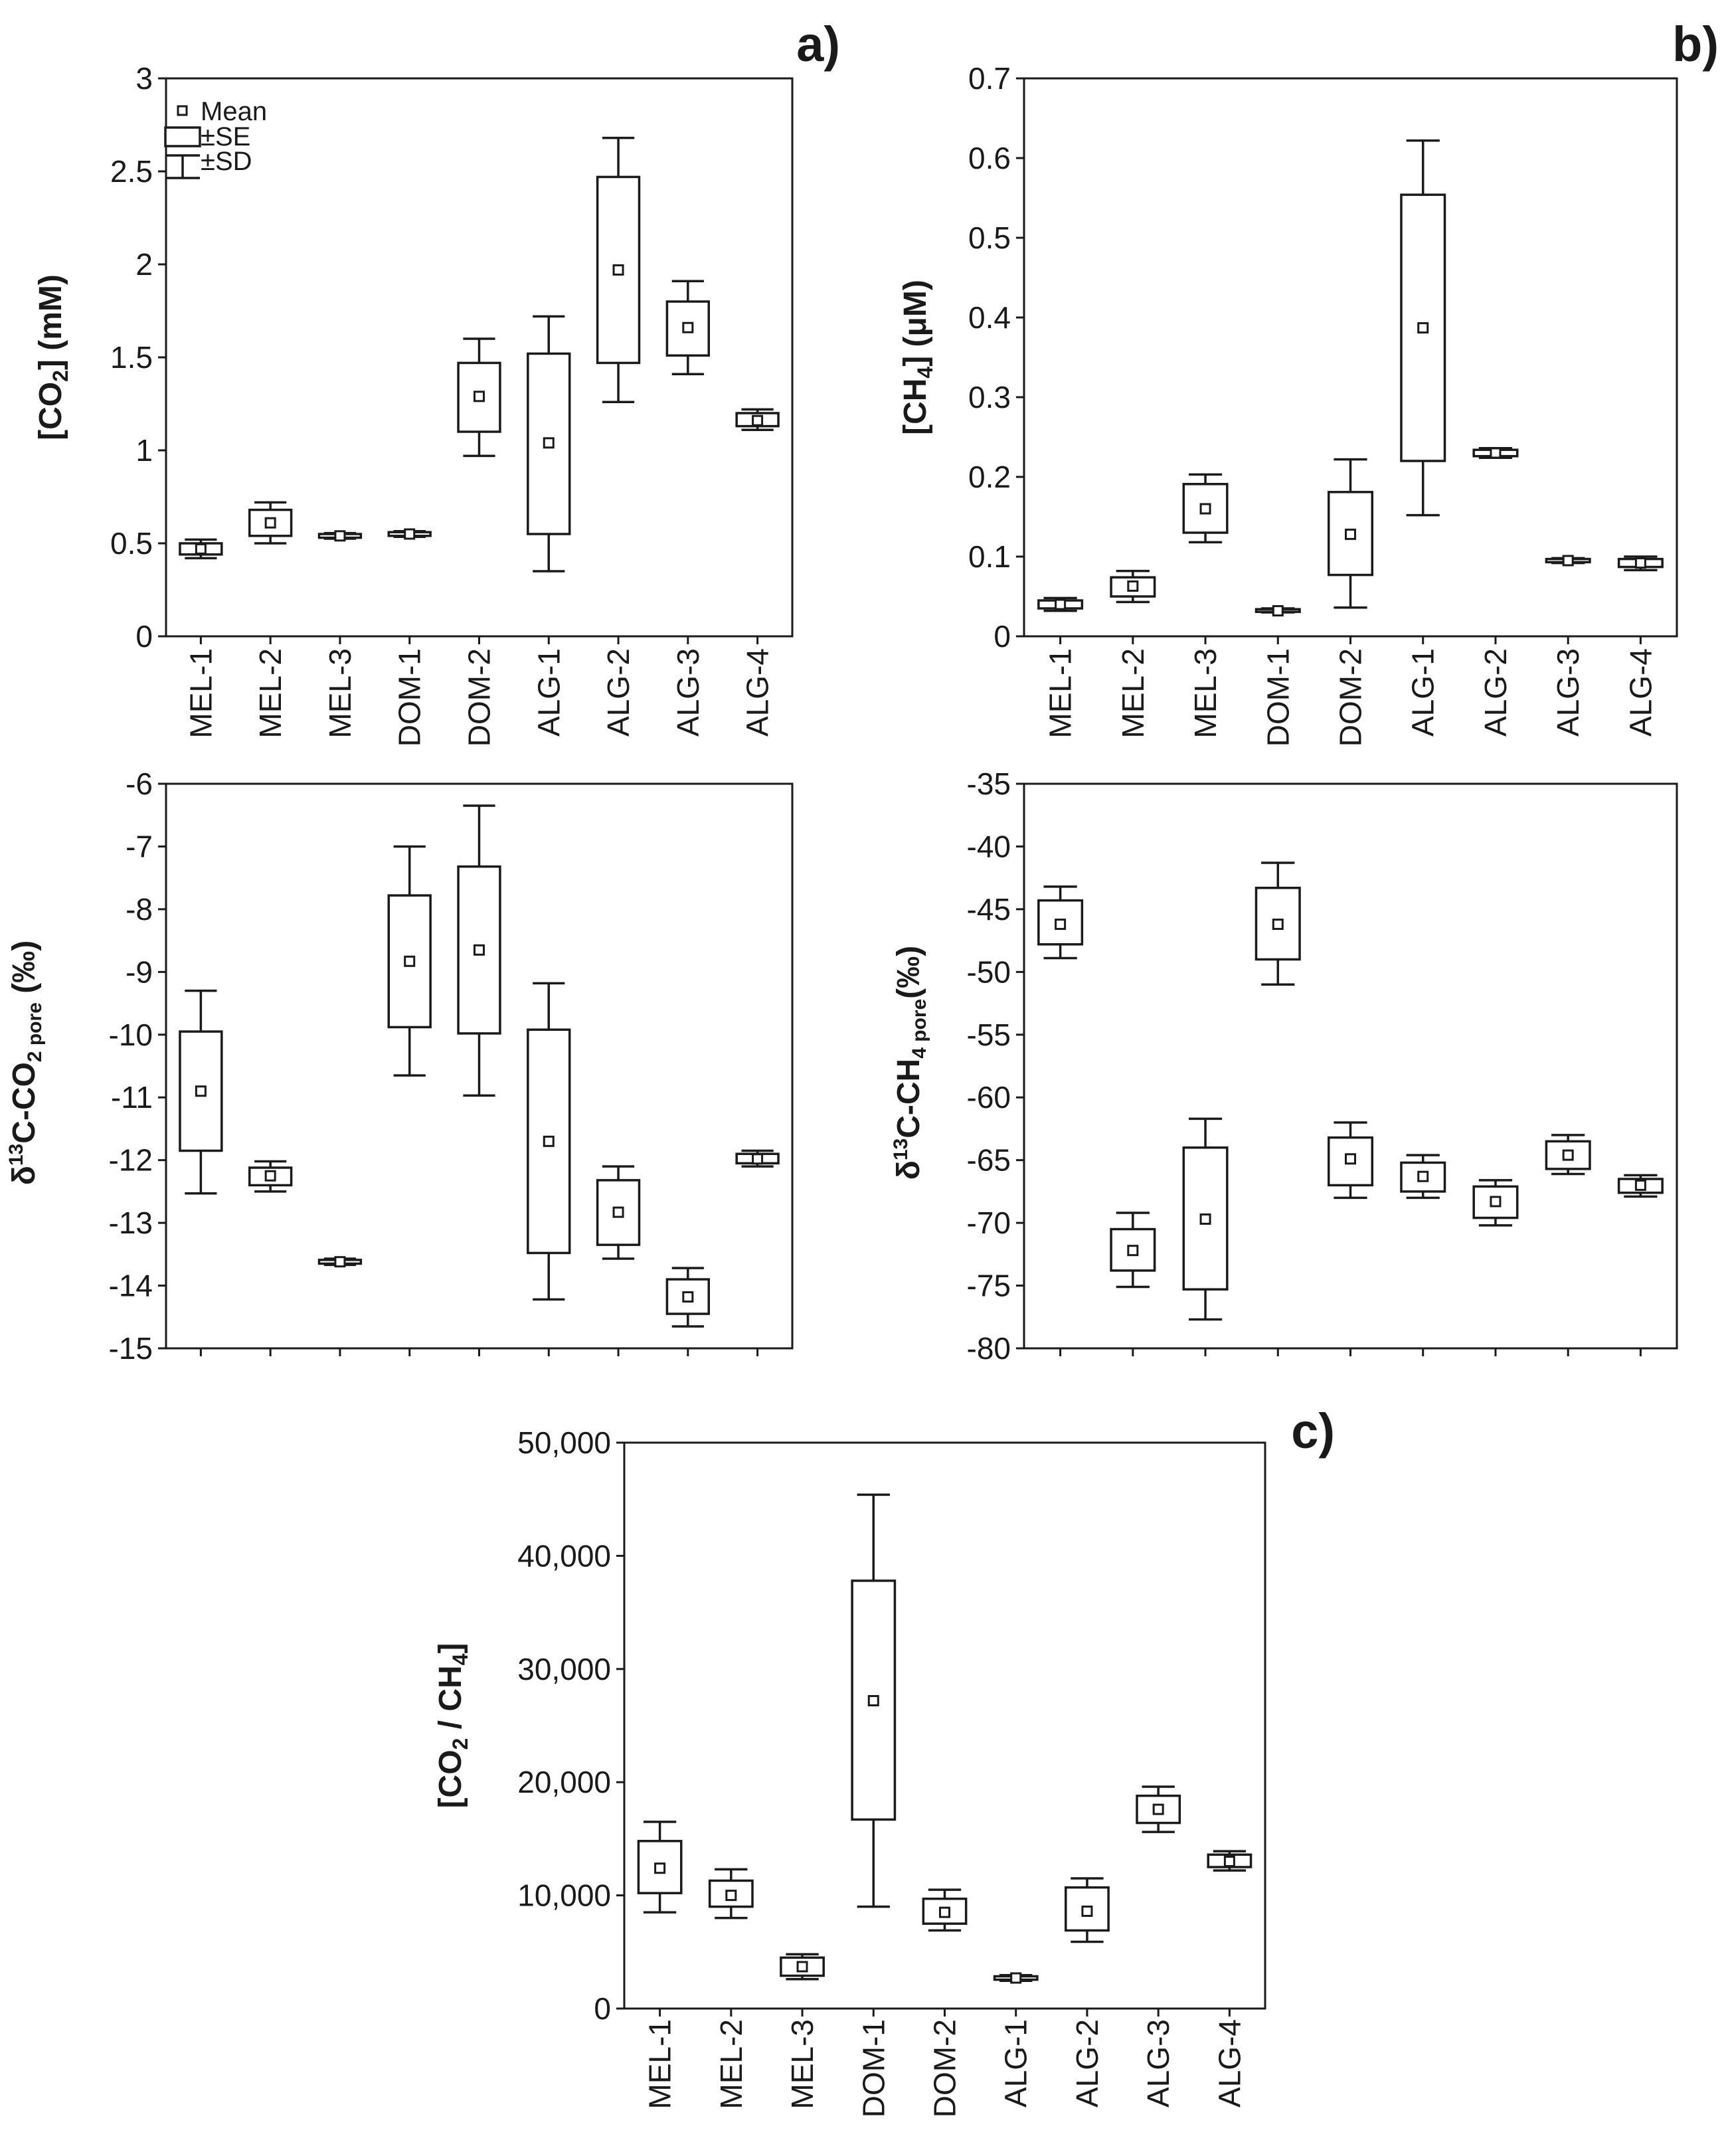 This screenshot has height=2156, width=1728. Describe the element at coordinates (452, 1726) in the screenshot. I see `y-axis-label-ratio: [CO2 / CH4]` at that location.